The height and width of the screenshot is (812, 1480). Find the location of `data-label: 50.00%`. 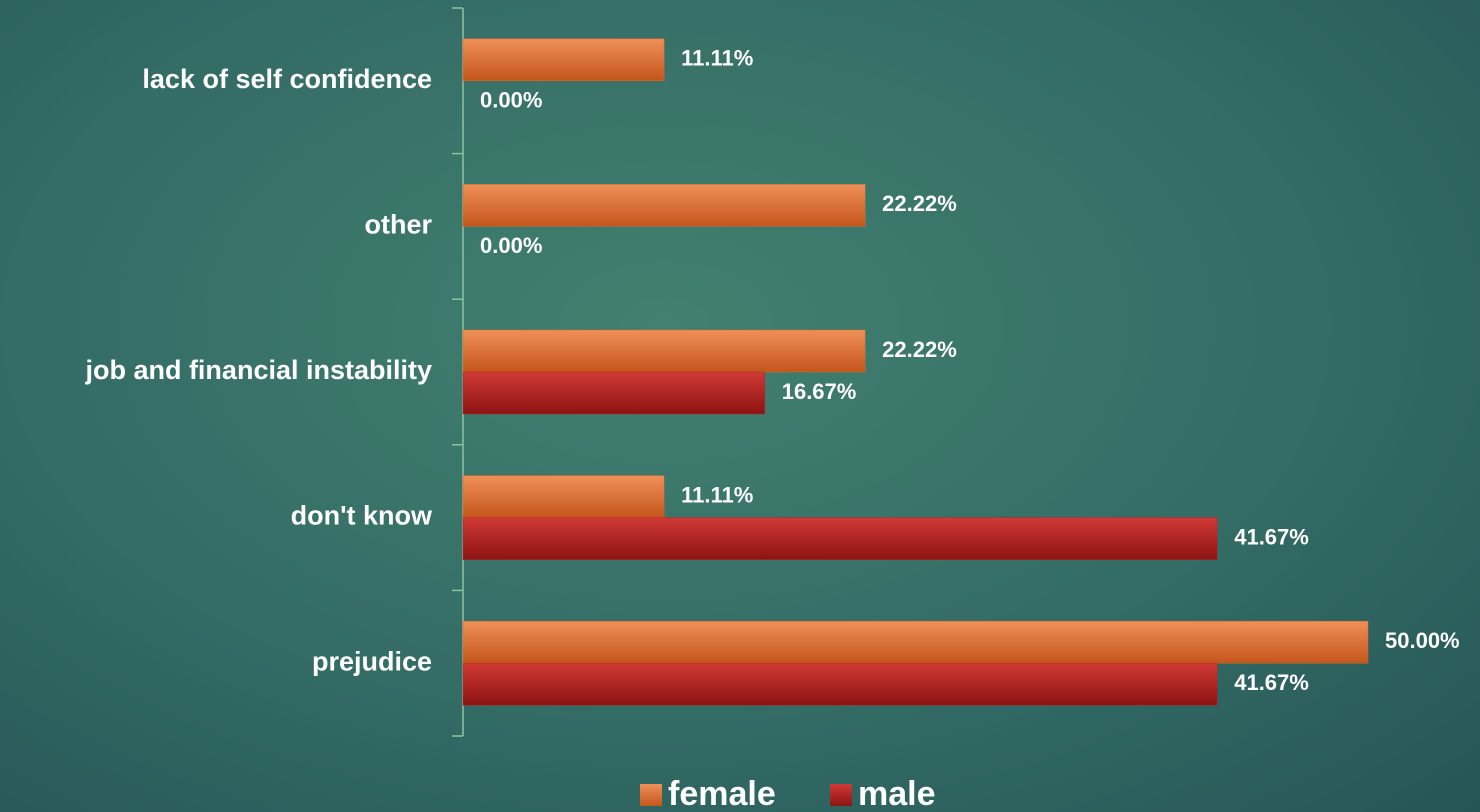

data-label: 50.00% is located at coordinates (1422, 640).